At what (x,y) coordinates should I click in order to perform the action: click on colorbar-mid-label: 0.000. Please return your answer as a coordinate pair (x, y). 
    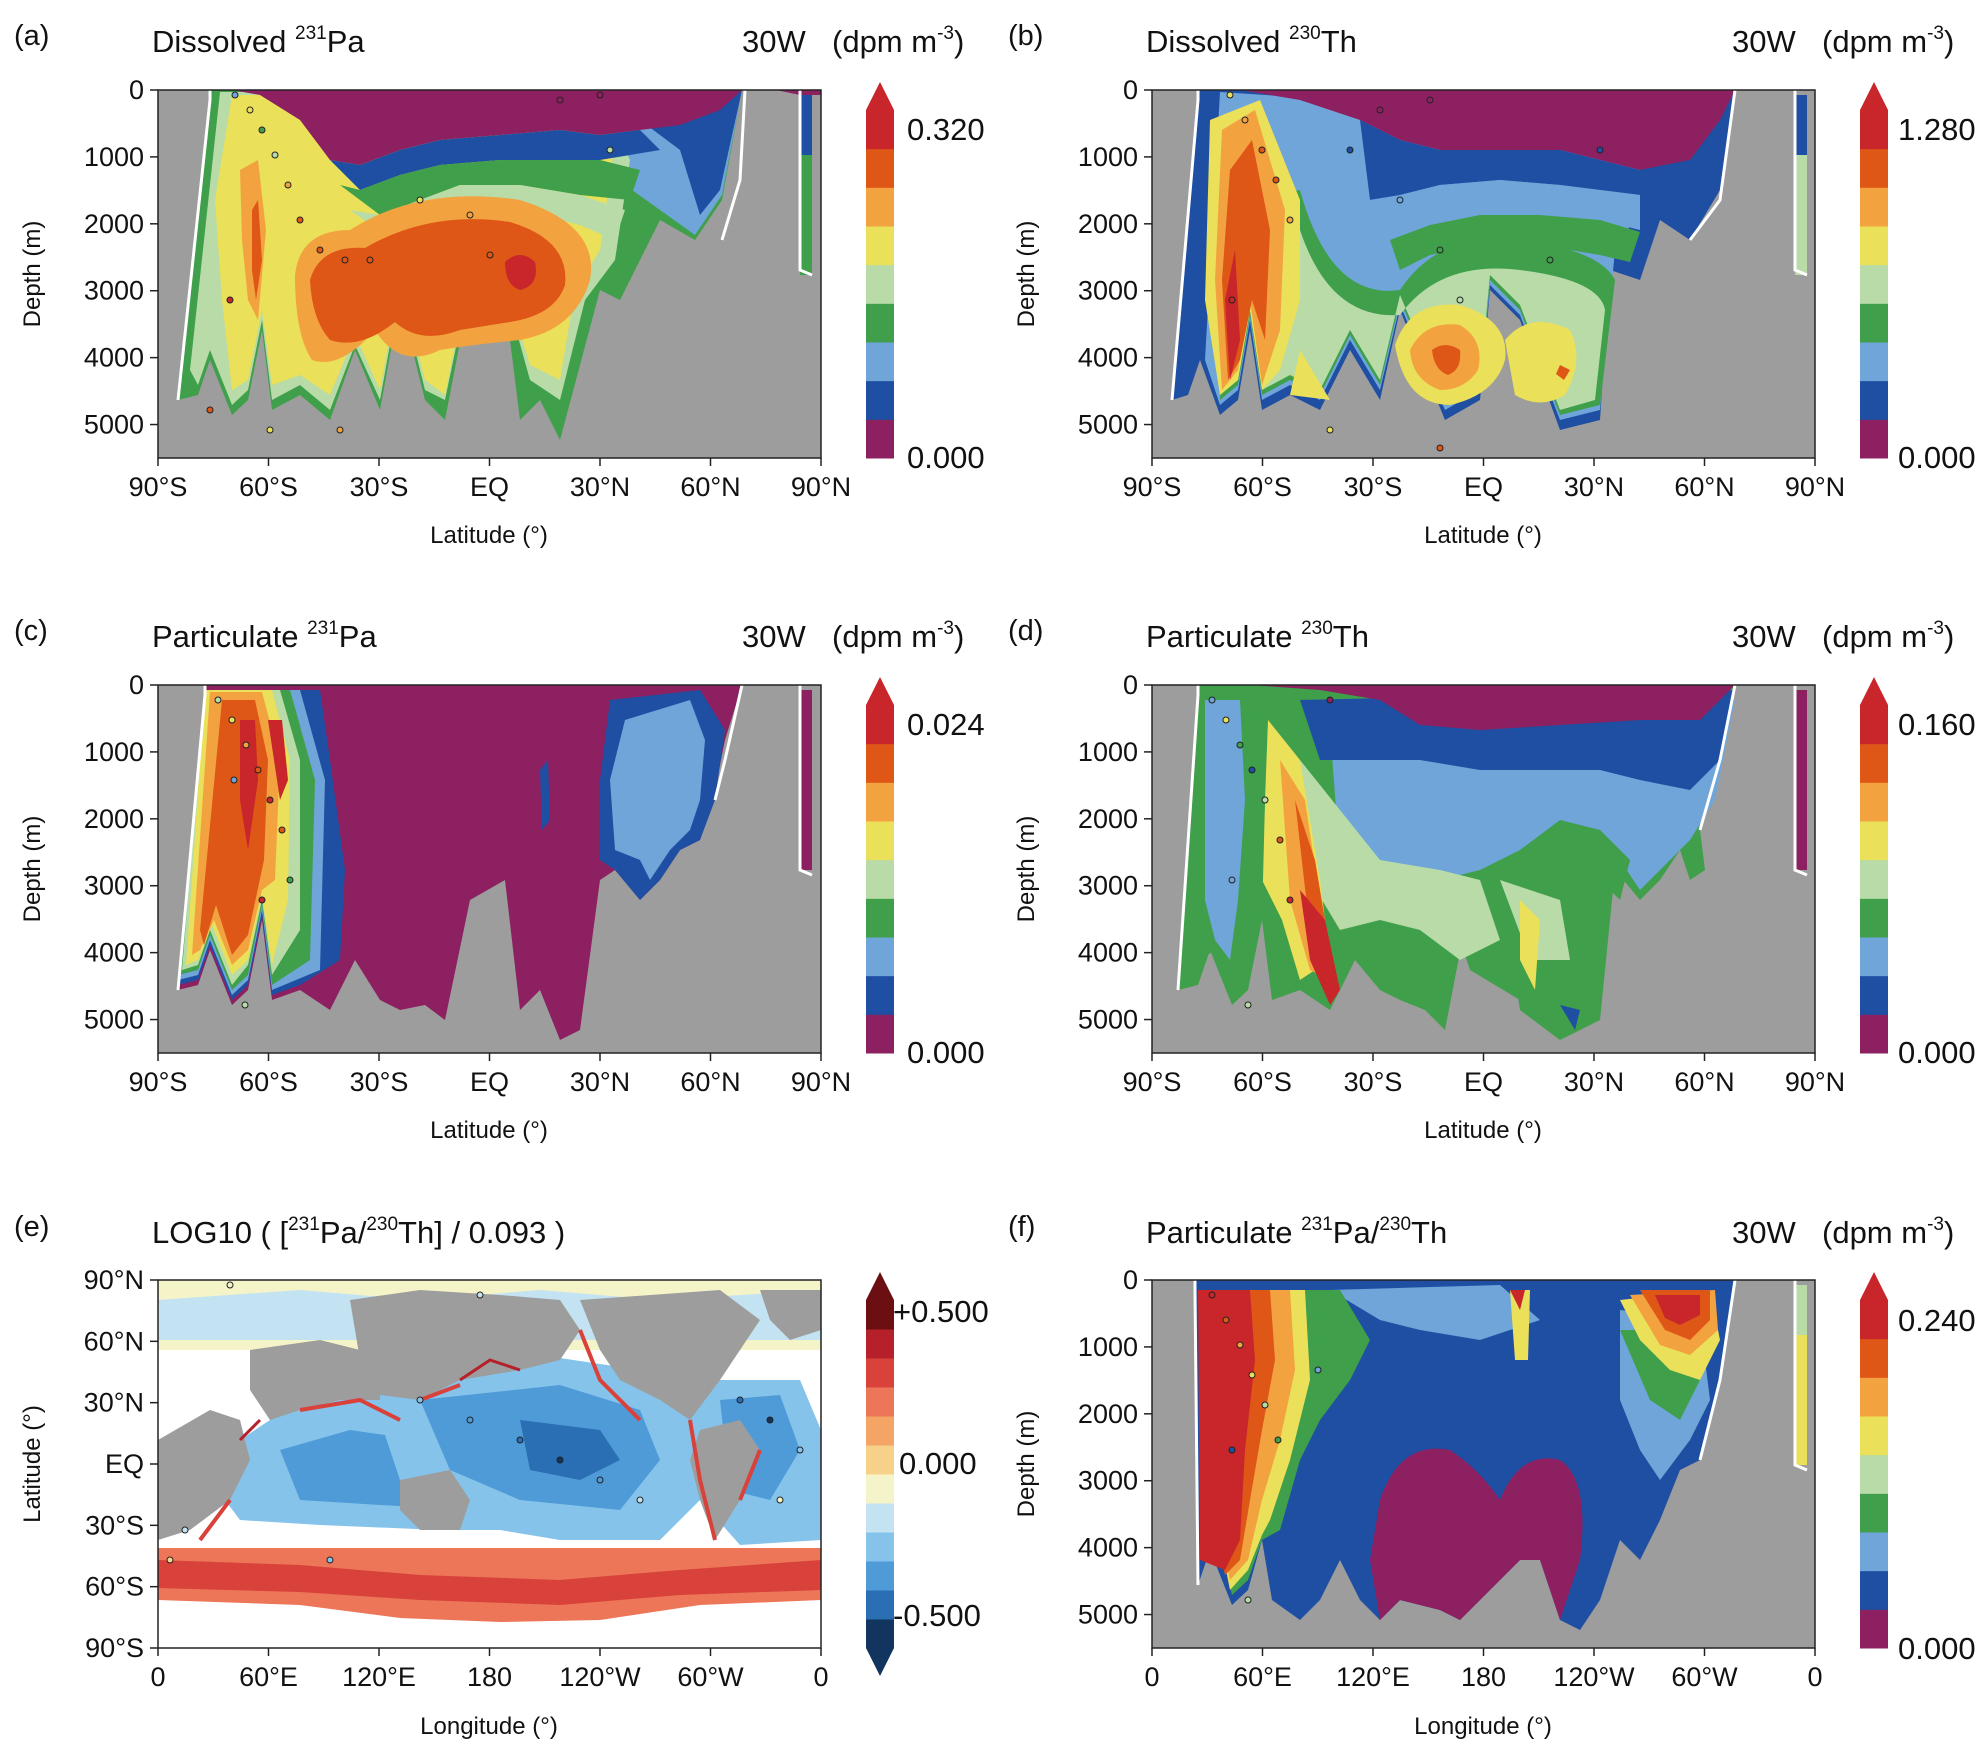
    Looking at the image, I should click on (938, 1463).